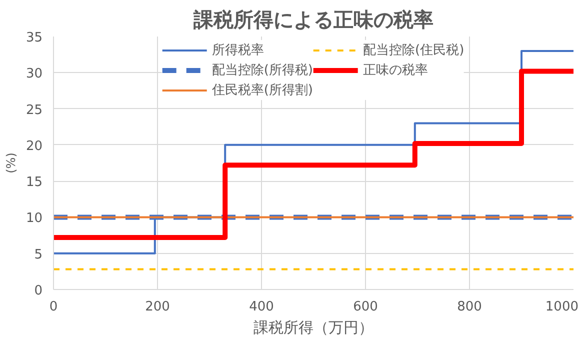 The height and width of the screenshot is (343, 582). Describe the element at coordinates (34, 146) in the screenshot. I see `y-tick-label: 20` at that location.